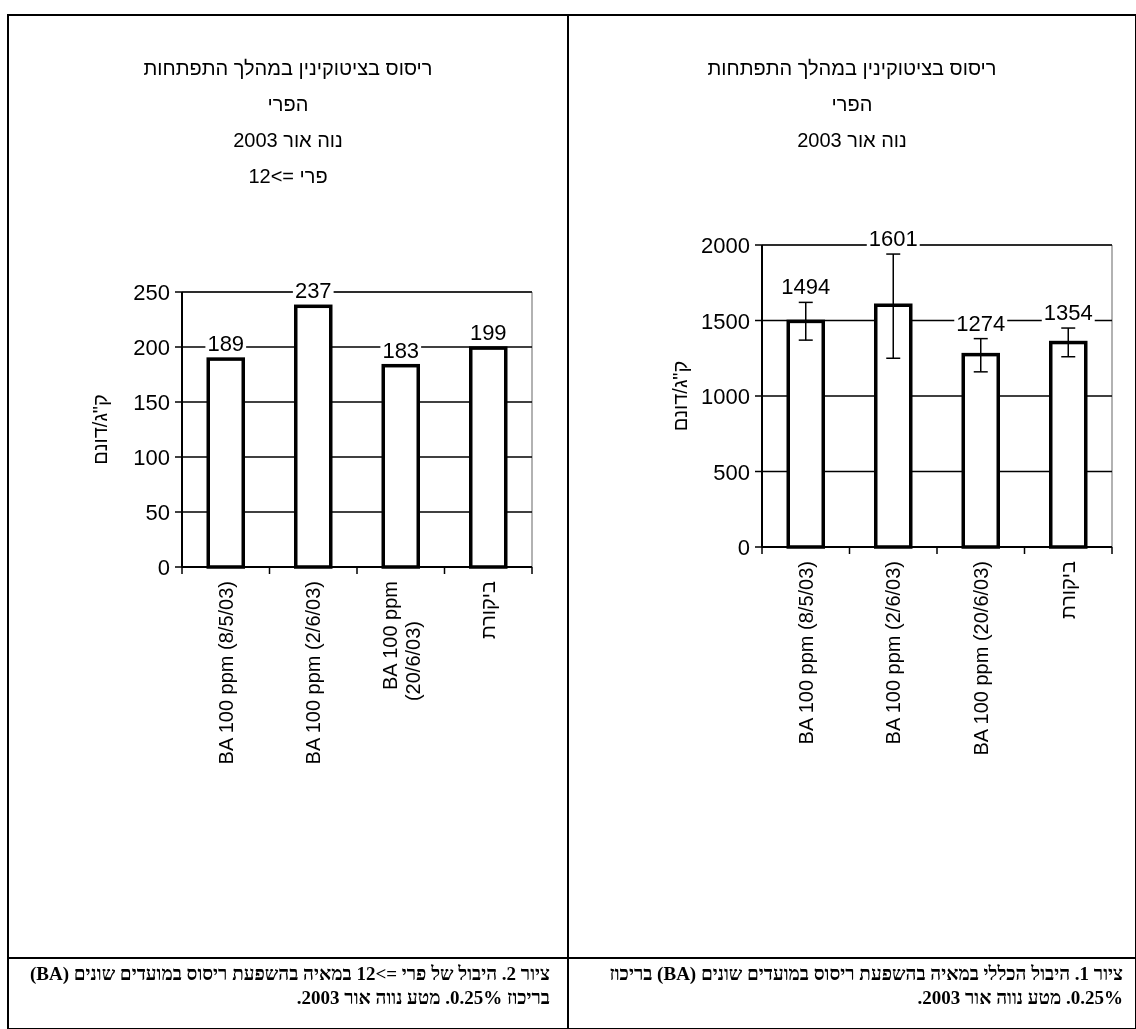  Describe the element at coordinates (893, 239) in the screenshot. I see `data-label: 1601` at that location.